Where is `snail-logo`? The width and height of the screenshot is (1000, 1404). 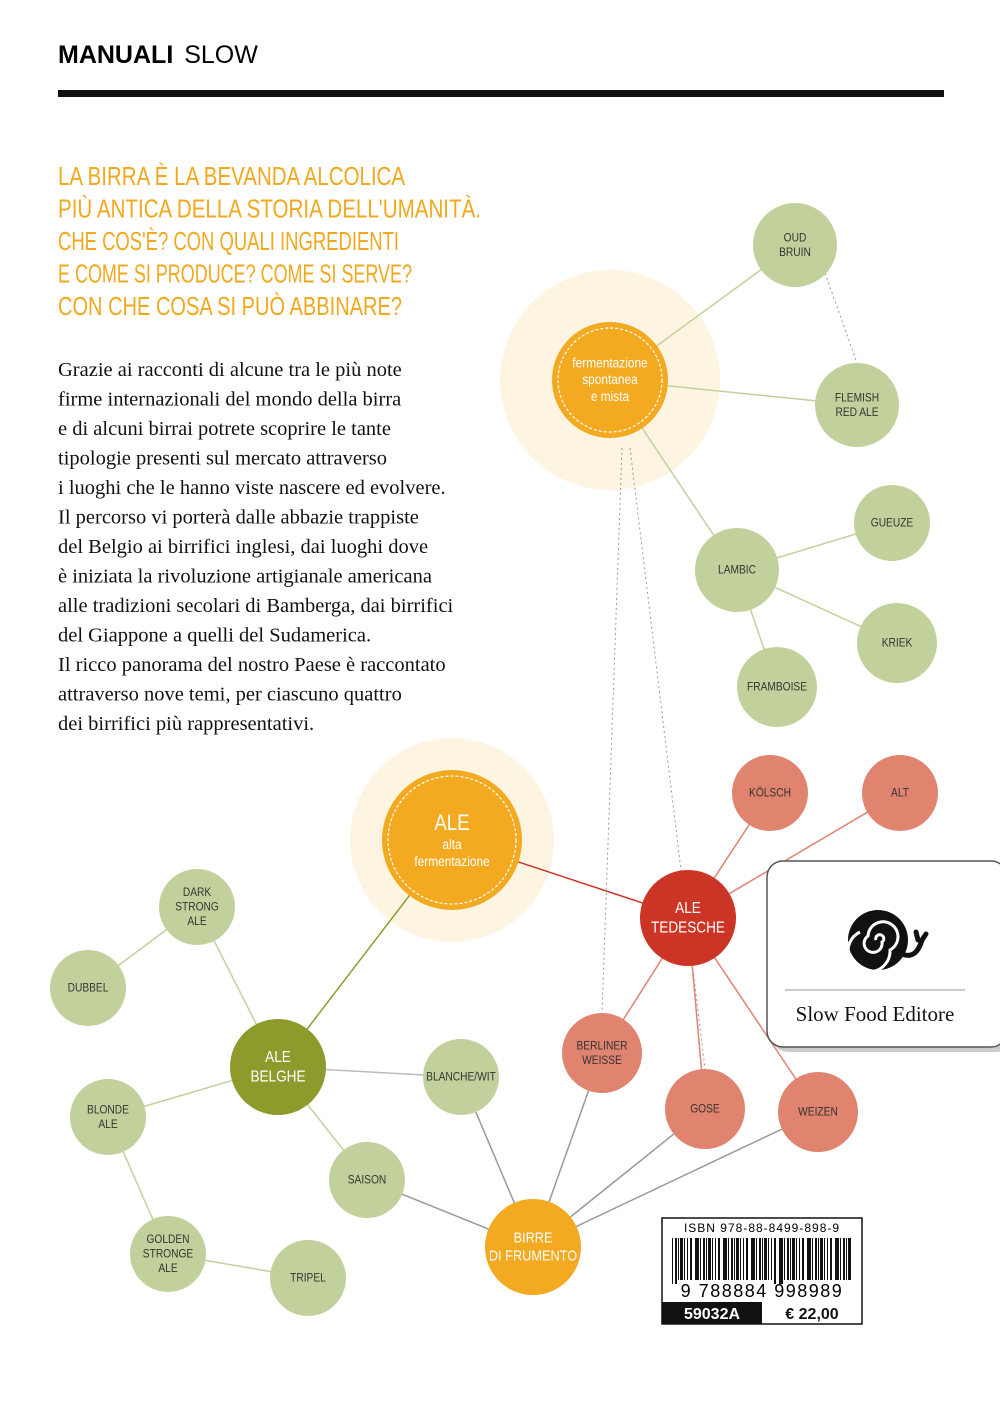 snail-logo is located at coordinates (887, 942).